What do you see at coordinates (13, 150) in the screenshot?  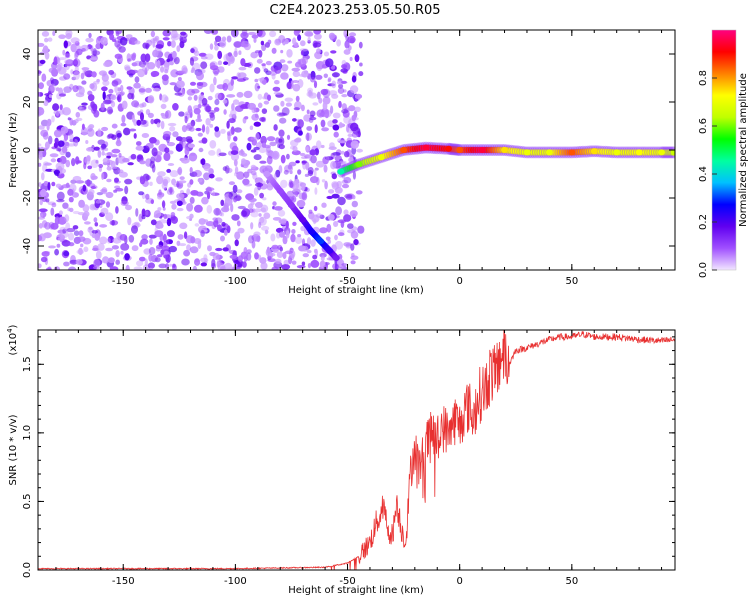 I see `top-y-axis-label: Frequency (Hz)` at bounding box center [13, 150].